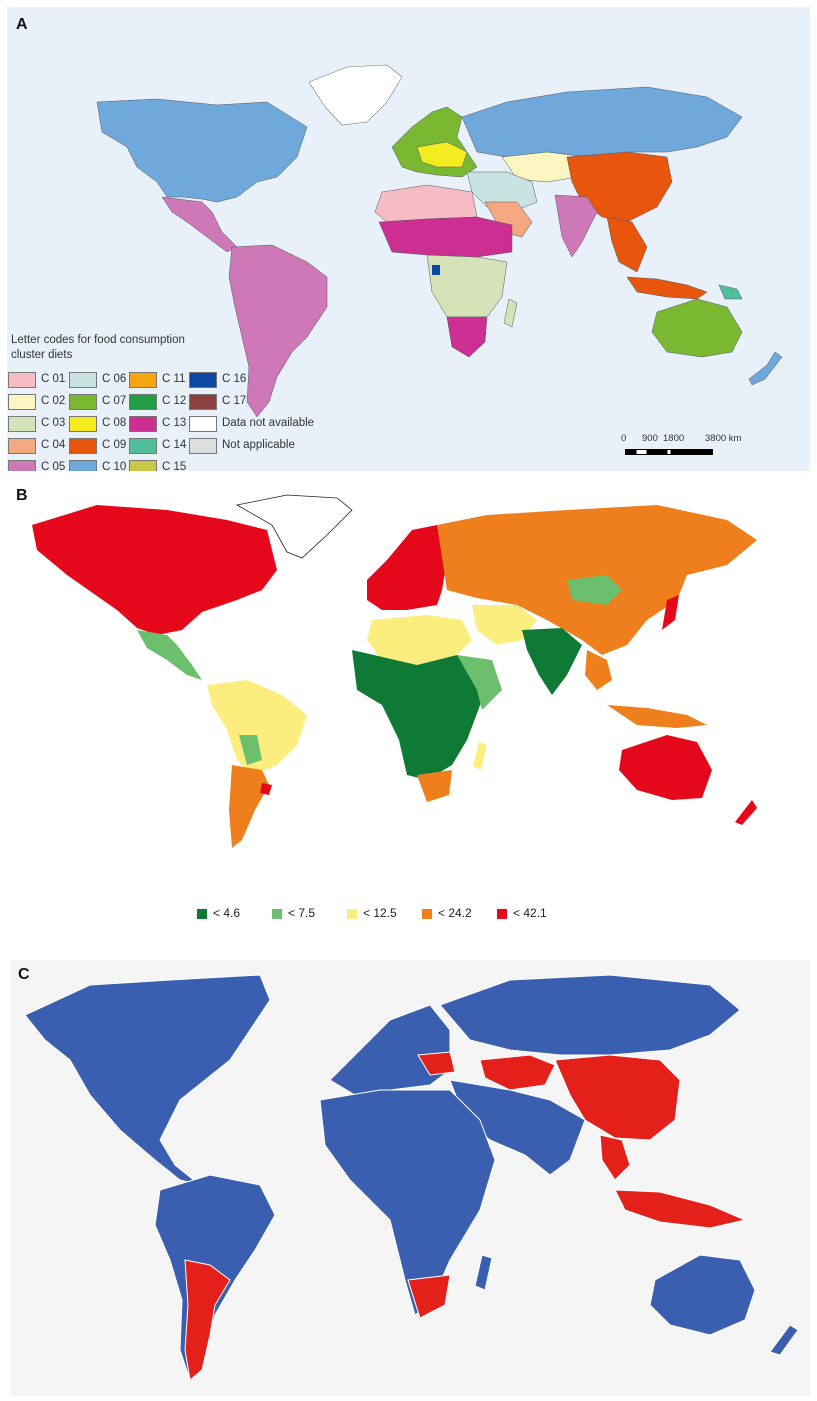 The width and height of the screenshot is (817, 1401). What do you see at coordinates (419, 640) in the screenshot?
I see `north-africa` at bounding box center [419, 640].